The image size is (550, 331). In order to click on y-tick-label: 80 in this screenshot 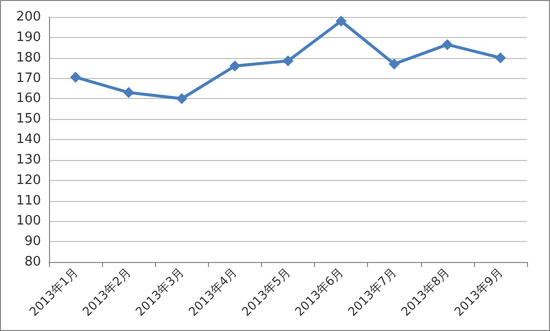, I will do `click(32, 262)`.